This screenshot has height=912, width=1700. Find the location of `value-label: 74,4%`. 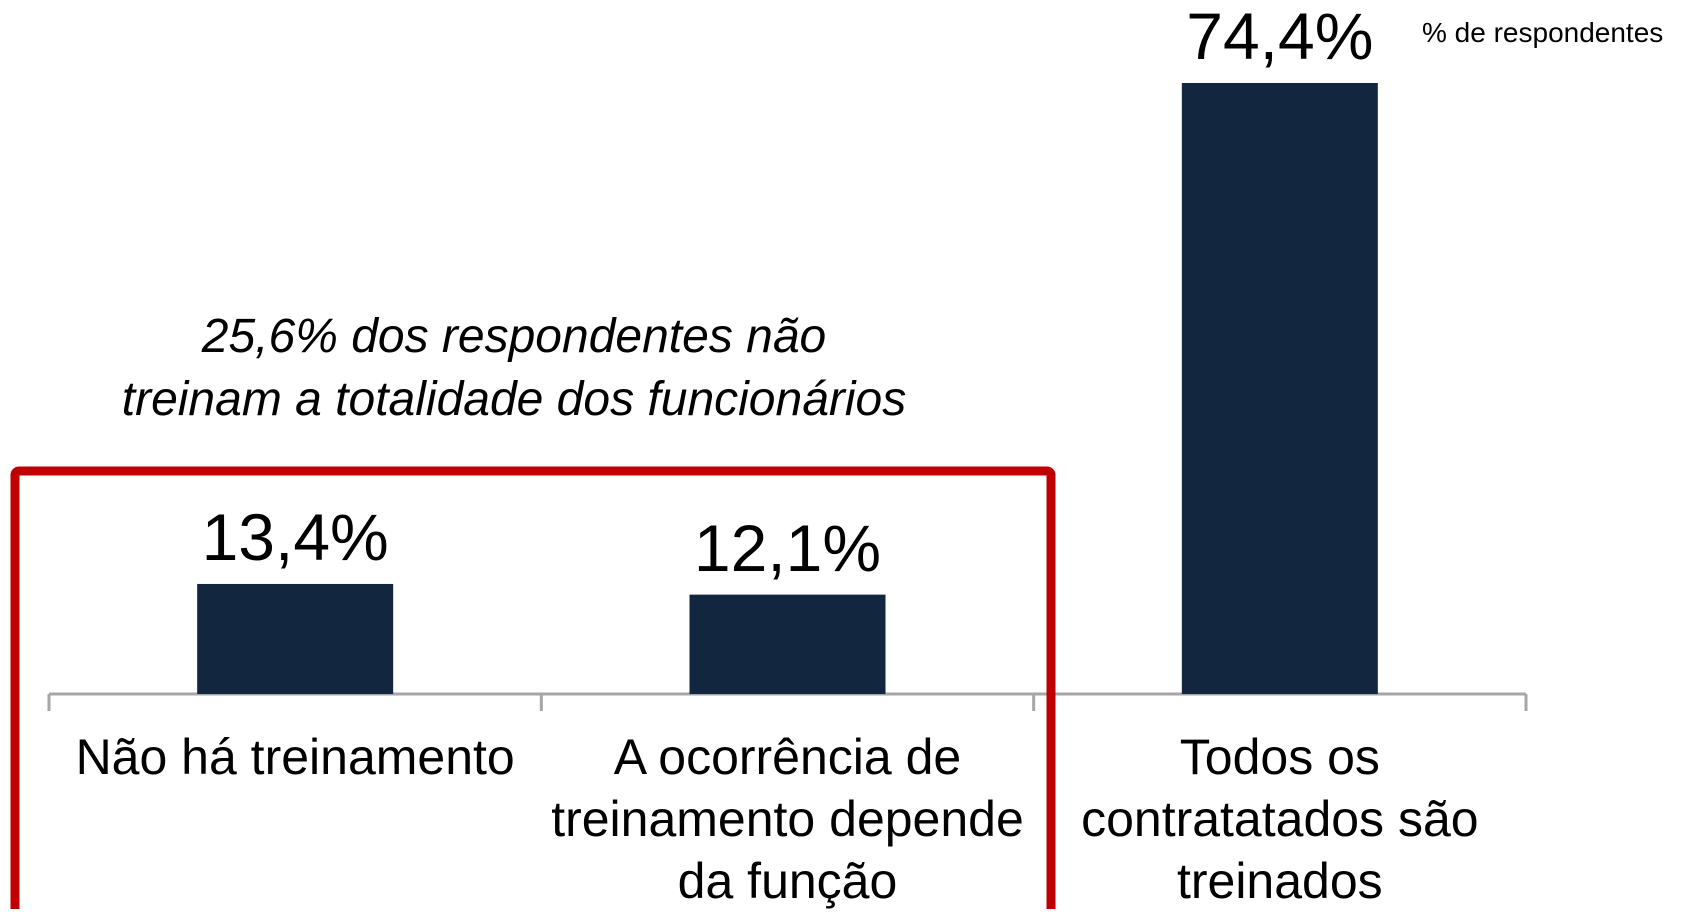

value-label: 74,4% is located at coordinates (1280, 36).